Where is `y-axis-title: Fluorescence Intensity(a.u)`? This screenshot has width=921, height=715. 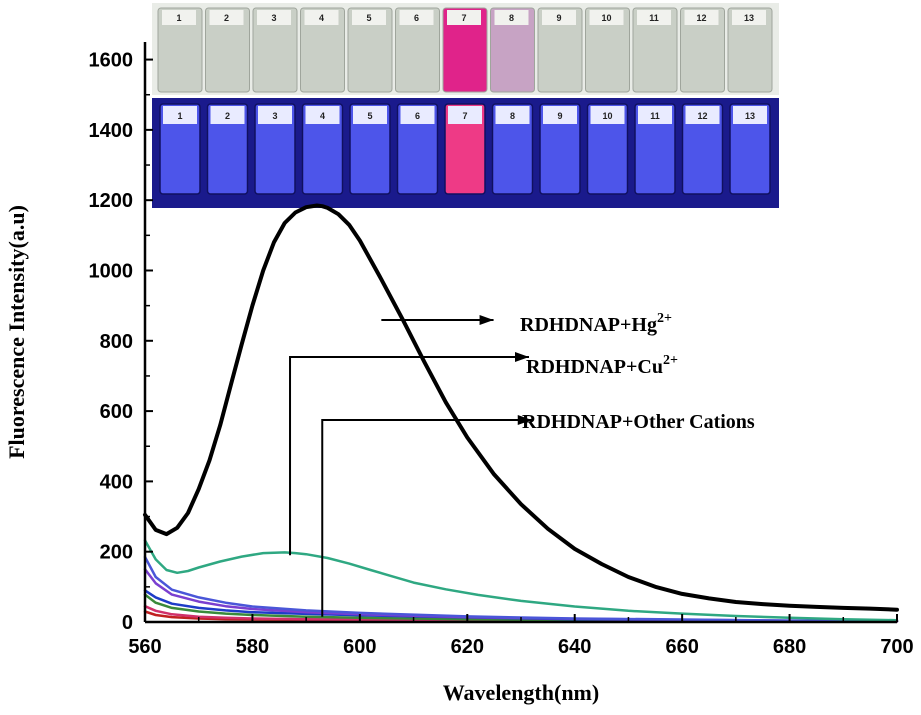
y-axis-title: Fluorescence Intensity(a.u) is located at coordinates (16, 332).